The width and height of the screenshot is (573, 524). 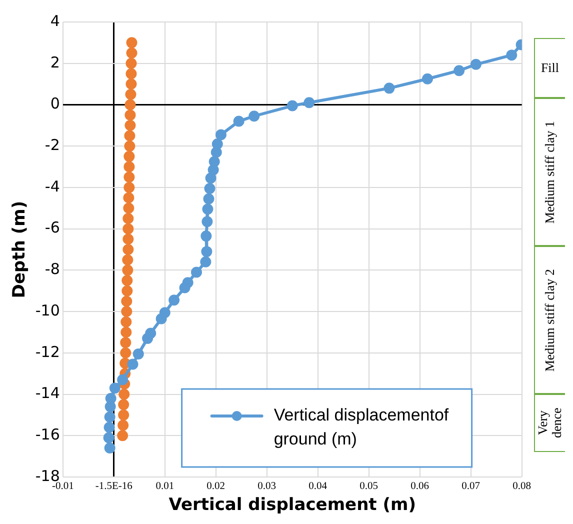 What do you see at coordinates (47, 393) in the screenshot?
I see `y-tick-label: -14` at bounding box center [47, 393].